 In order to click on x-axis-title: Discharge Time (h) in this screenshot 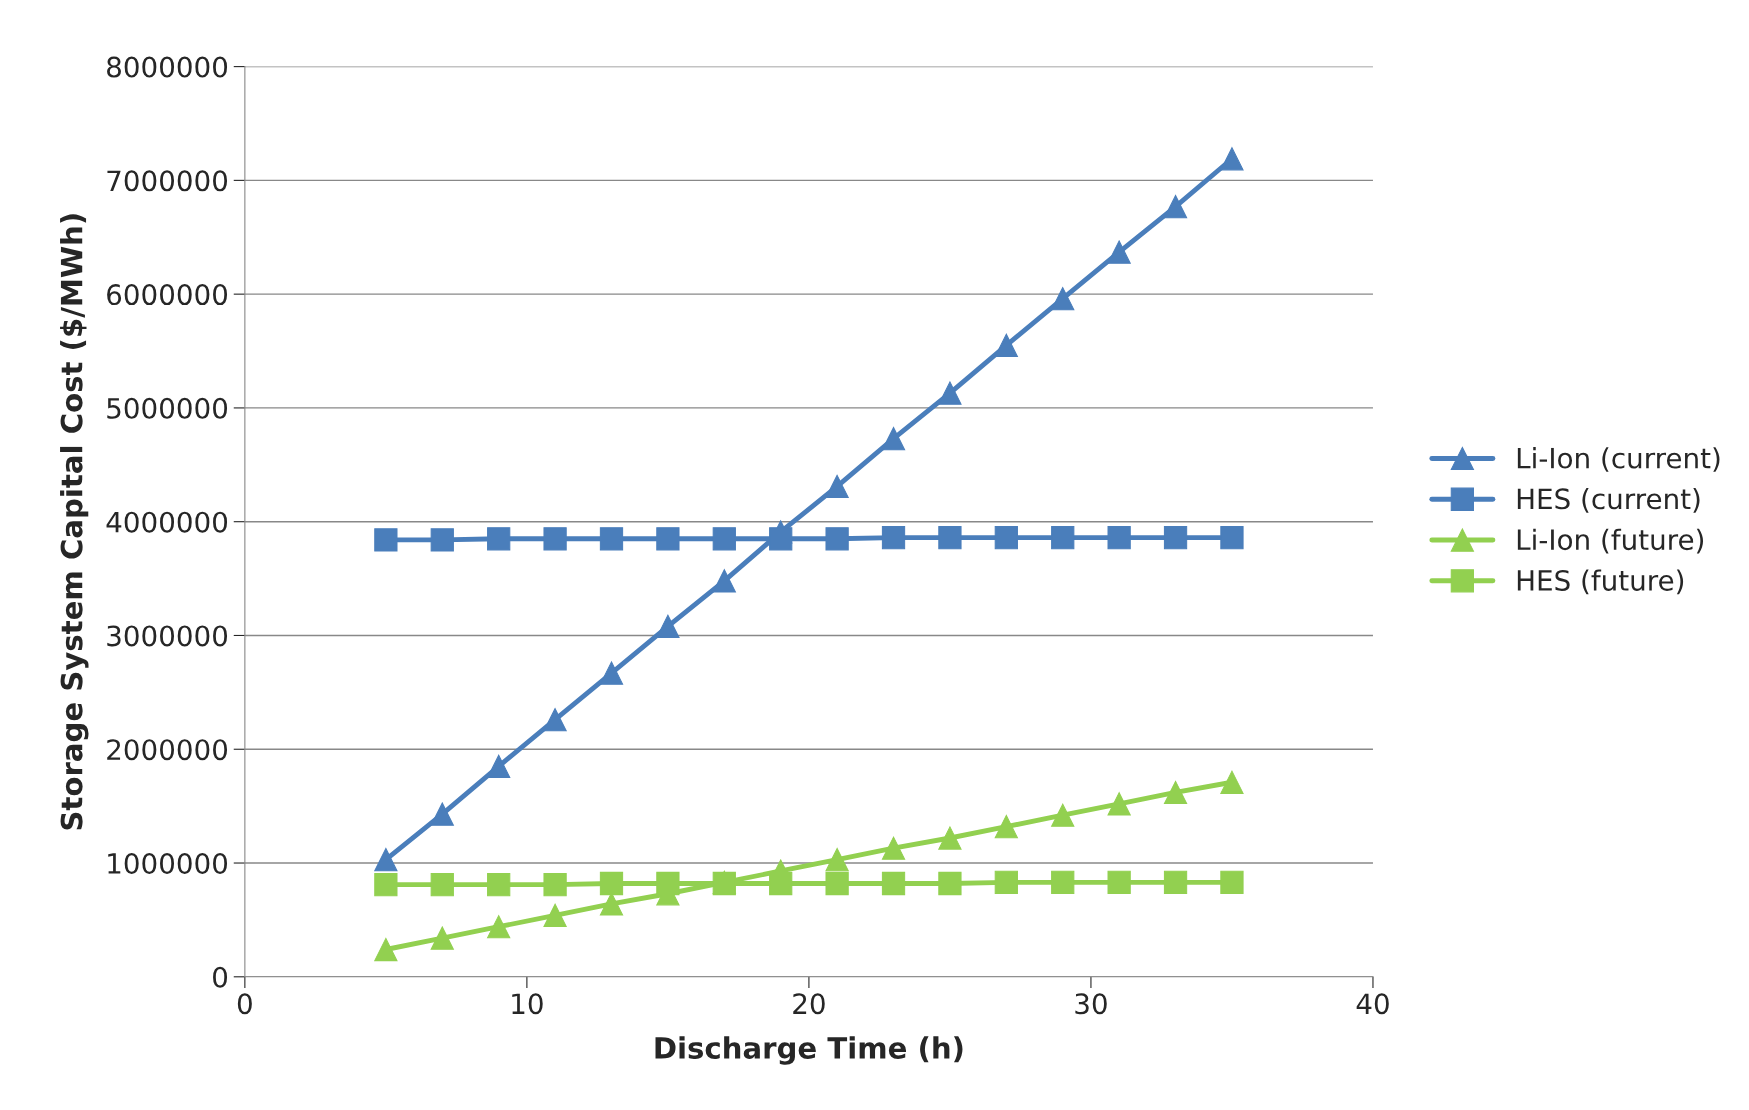, I will do `click(809, 1050)`.